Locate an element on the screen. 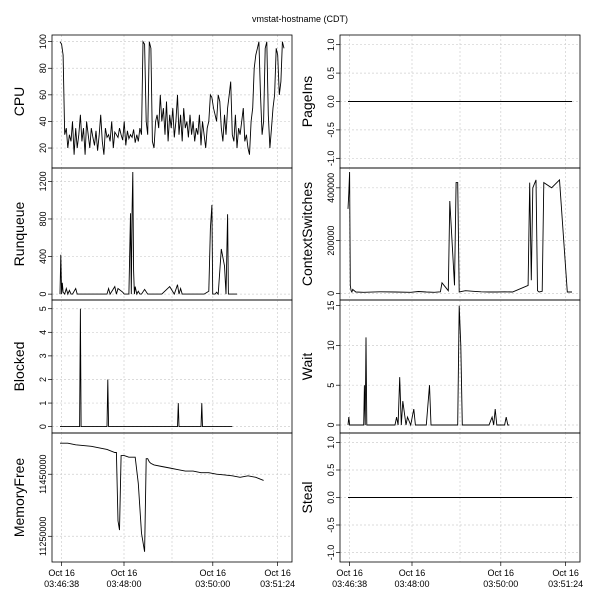 This screenshot has width=600, height=600. y-tick-label: 11250000 is located at coordinates (43, 536).